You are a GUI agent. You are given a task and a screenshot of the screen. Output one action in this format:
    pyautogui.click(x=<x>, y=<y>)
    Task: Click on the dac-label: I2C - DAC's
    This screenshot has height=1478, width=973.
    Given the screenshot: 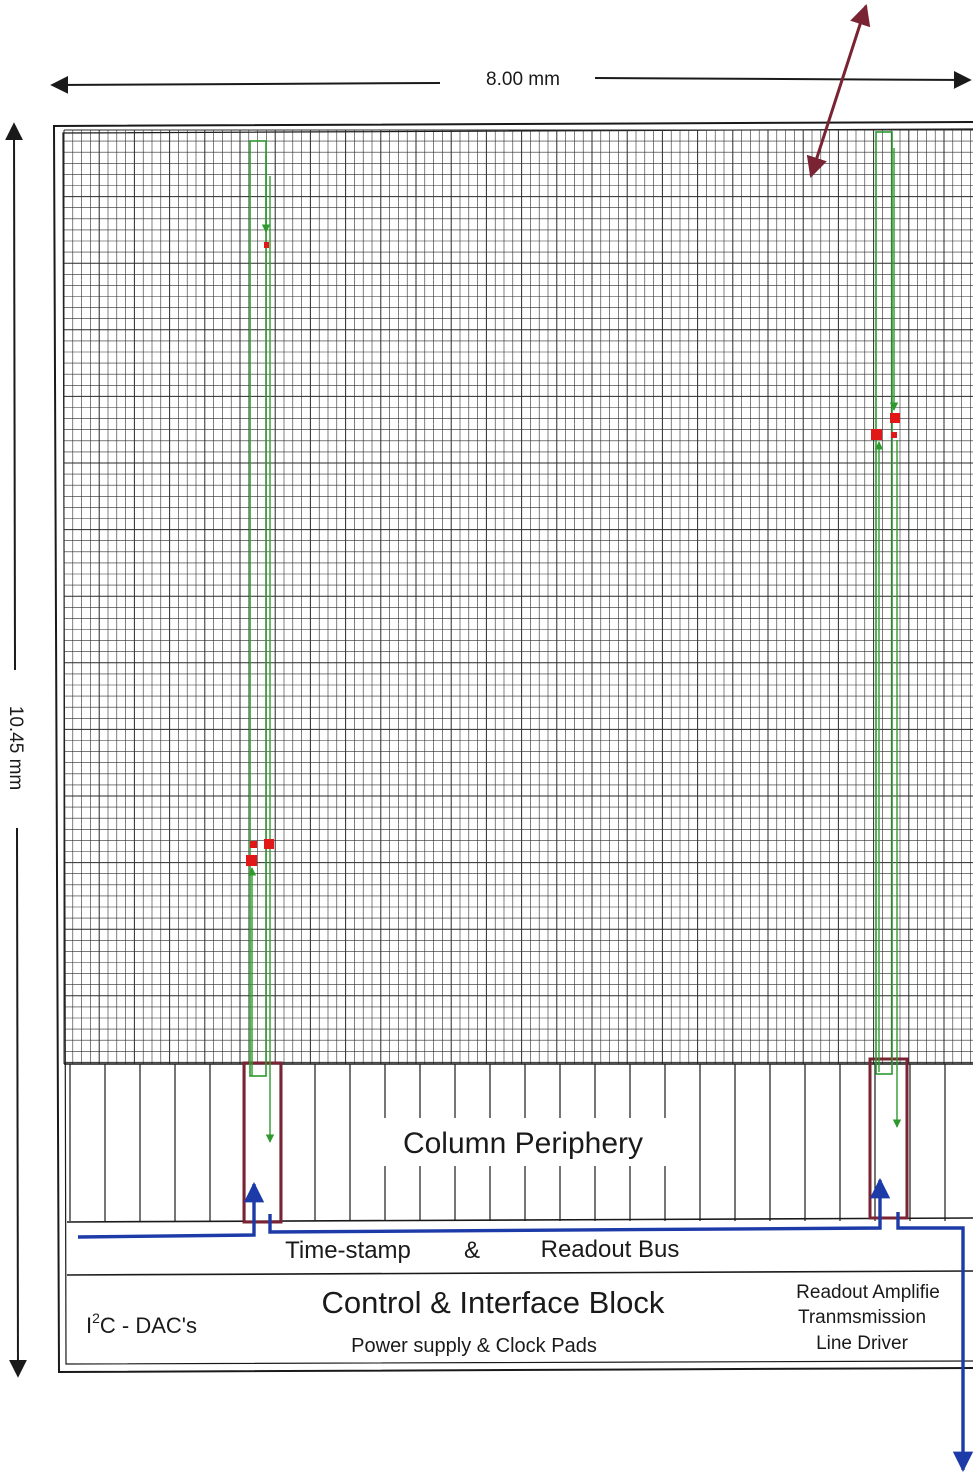 What is the action you would take?
    pyautogui.click(x=141, y=1324)
    